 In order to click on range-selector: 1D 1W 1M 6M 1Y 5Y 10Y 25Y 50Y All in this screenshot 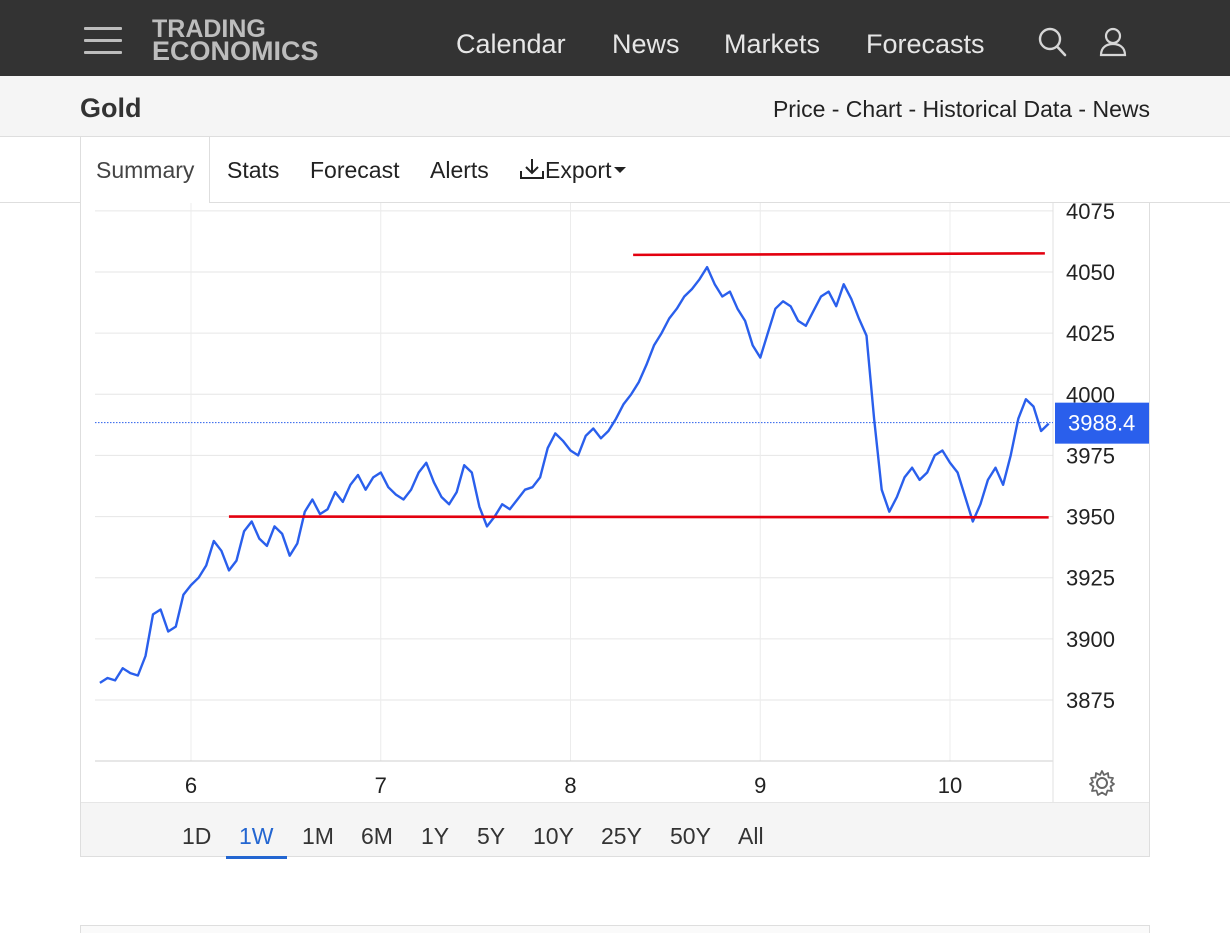, I will do `click(615, 830)`.